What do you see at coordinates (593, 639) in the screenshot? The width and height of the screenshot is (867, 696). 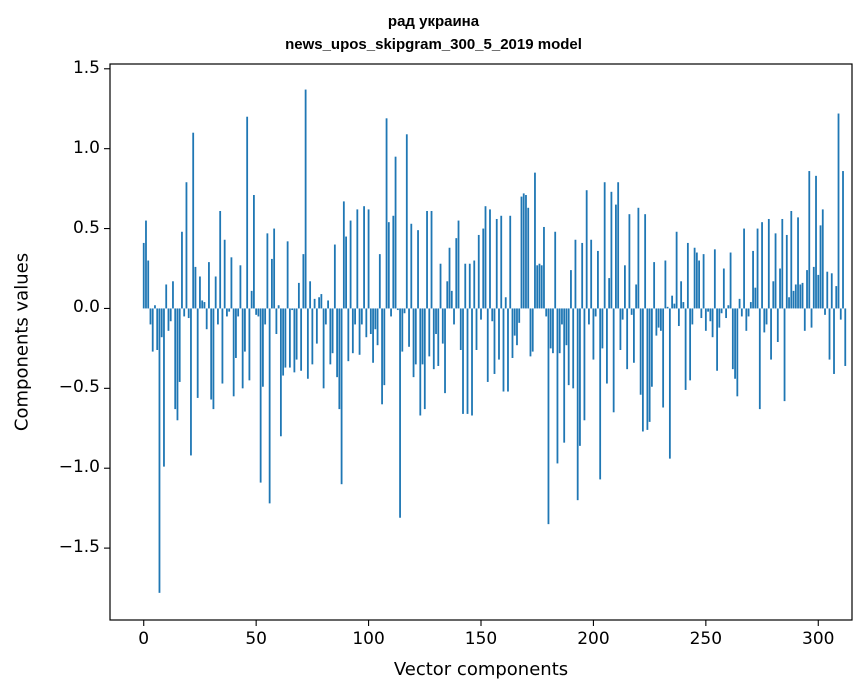 I see `x-tick-label: 200` at bounding box center [593, 639].